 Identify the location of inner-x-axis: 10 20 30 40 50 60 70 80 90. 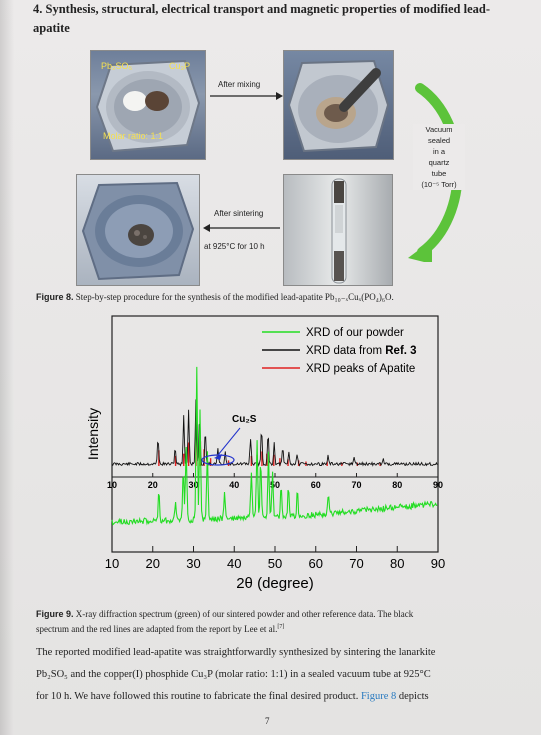
(275, 481).